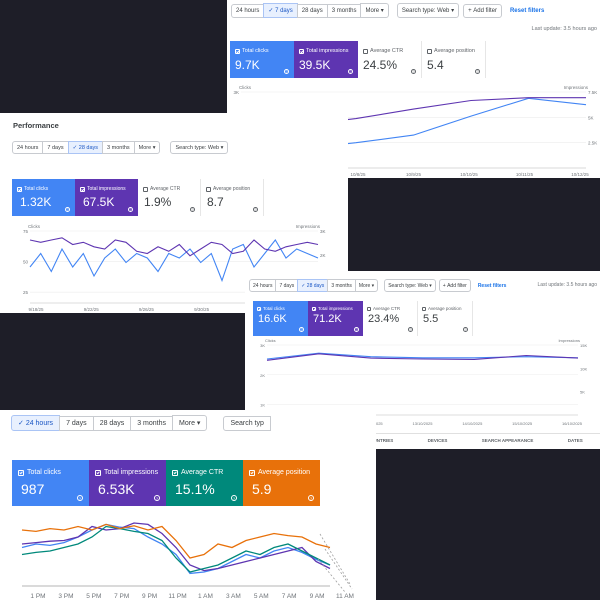 The height and width of the screenshot is (600, 600). What do you see at coordinates (326, 59) in the screenshot?
I see `card-total-impressions: Total impressions 39.5K ?` at bounding box center [326, 59].